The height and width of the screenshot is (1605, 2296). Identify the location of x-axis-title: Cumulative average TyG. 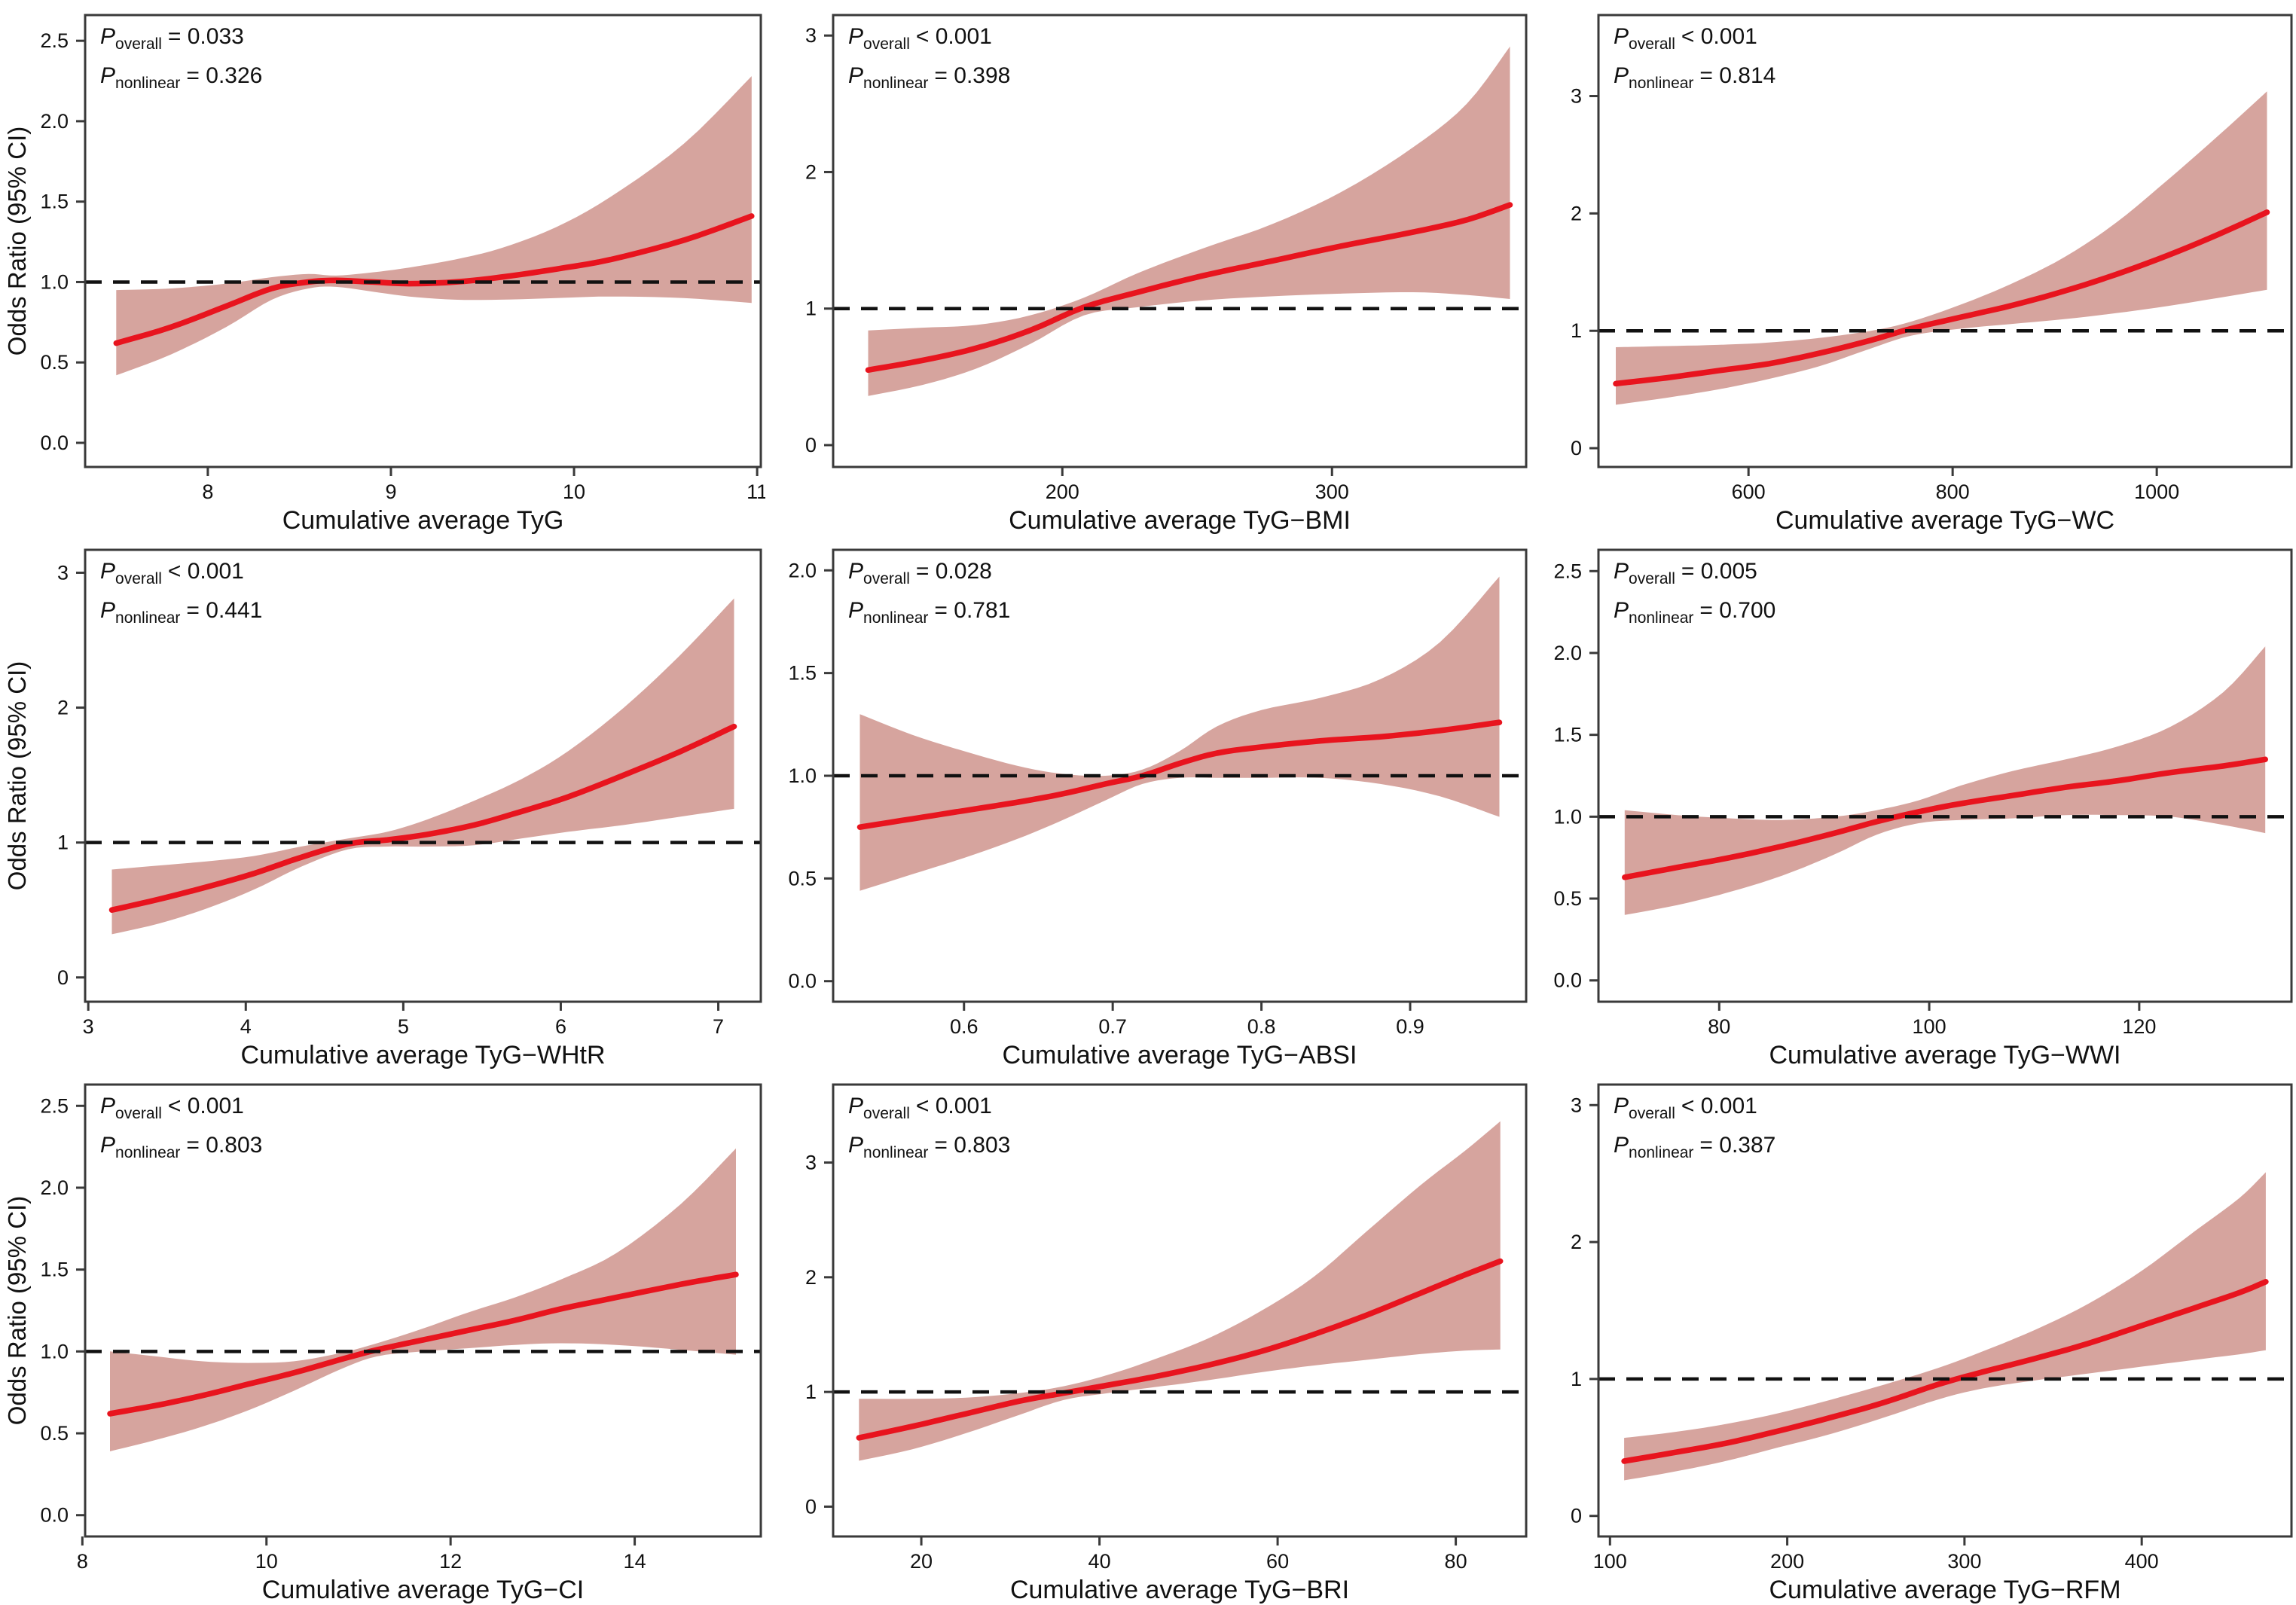
(423, 520).